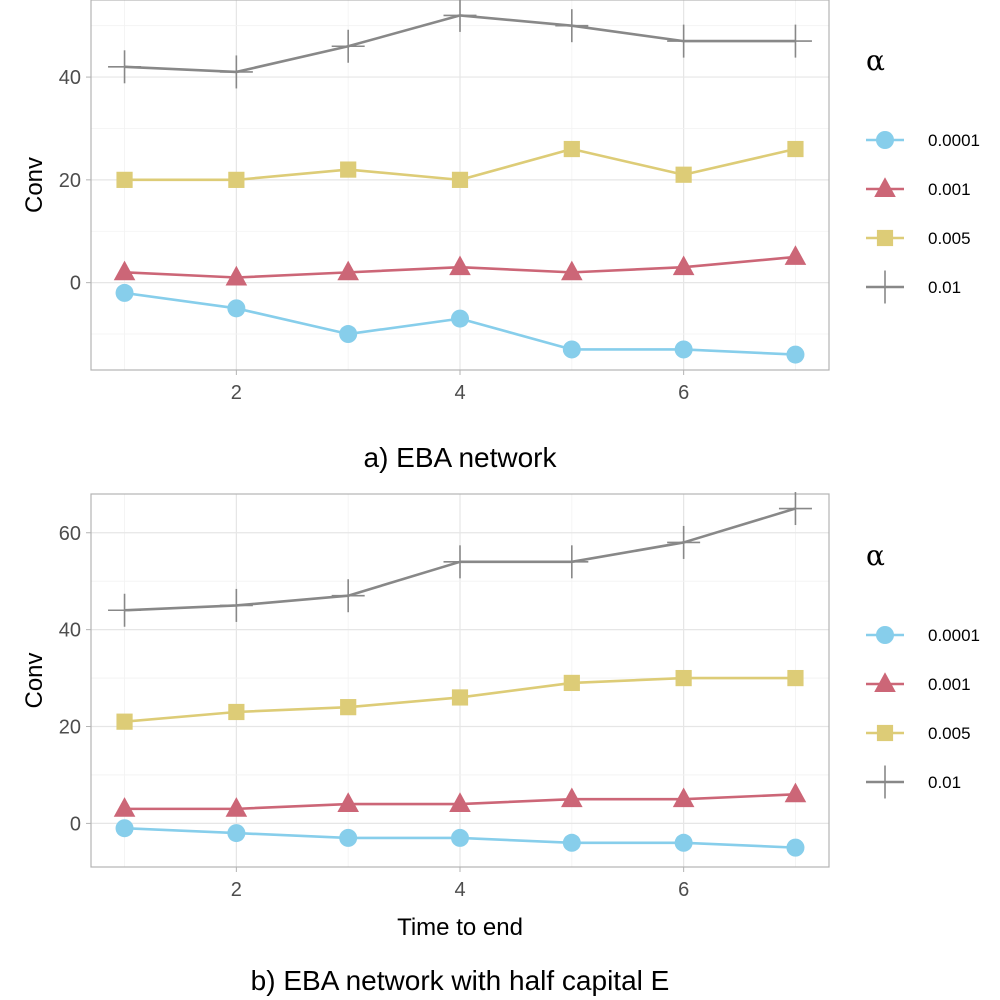 The height and width of the screenshot is (1000, 1000). I want to click on legend-item: 0.01, so click(913, 287).